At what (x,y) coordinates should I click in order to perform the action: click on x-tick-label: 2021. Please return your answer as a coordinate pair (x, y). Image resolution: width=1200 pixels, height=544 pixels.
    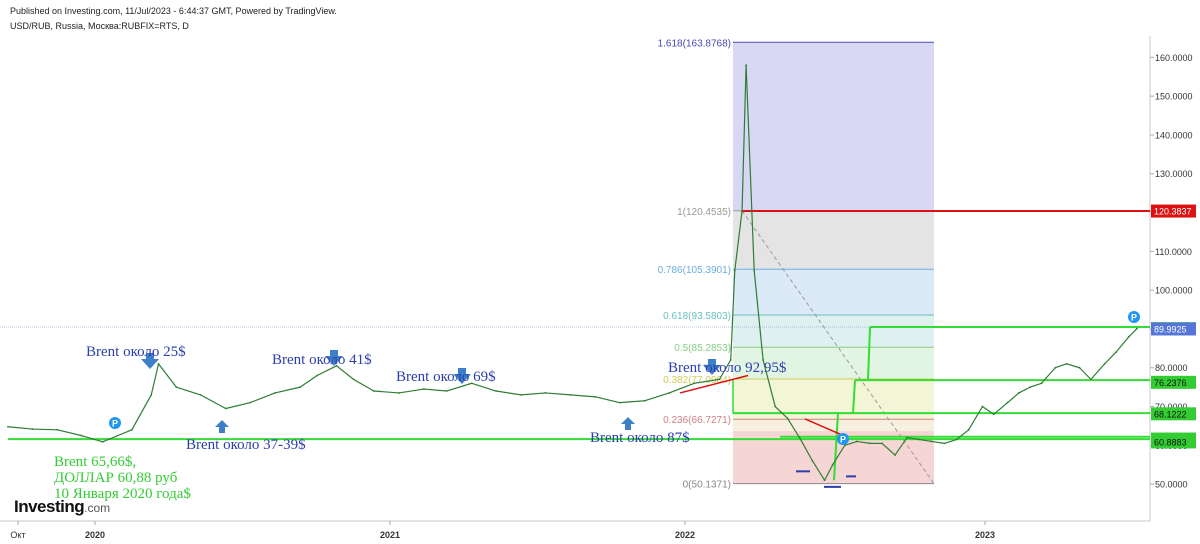
    Looking at the image, I should click on (390, 535).